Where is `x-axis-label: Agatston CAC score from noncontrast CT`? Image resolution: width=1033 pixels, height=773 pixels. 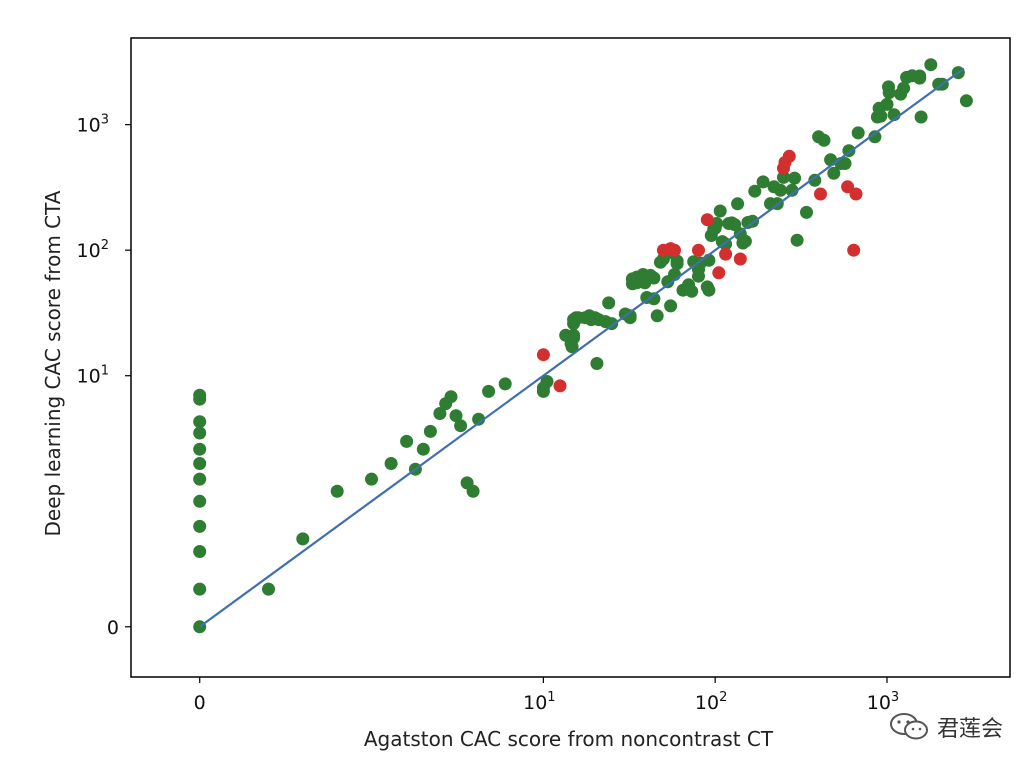
x-axis-label: Agatston CAC score from noncontrast CT is located at coordinates (569, 739).